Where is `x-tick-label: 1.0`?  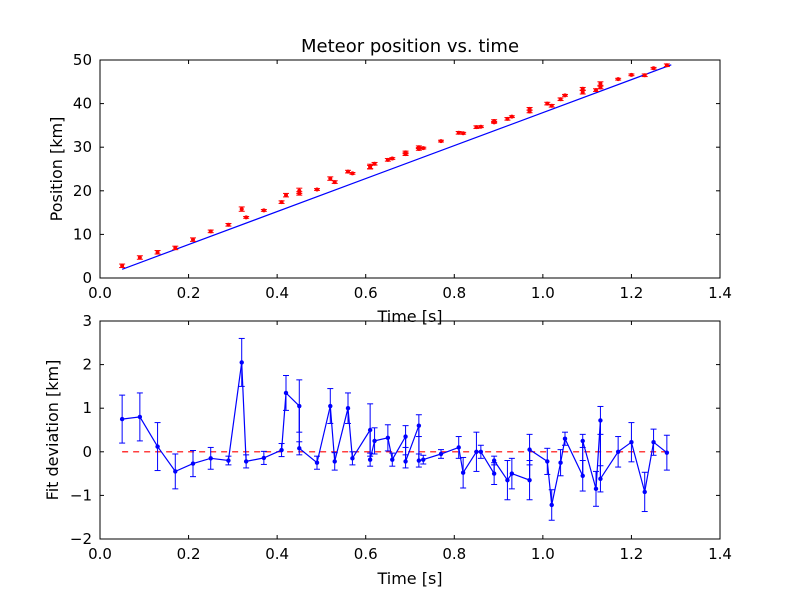
x-tick-label: 1.0 is located at coordinates (543, 554).